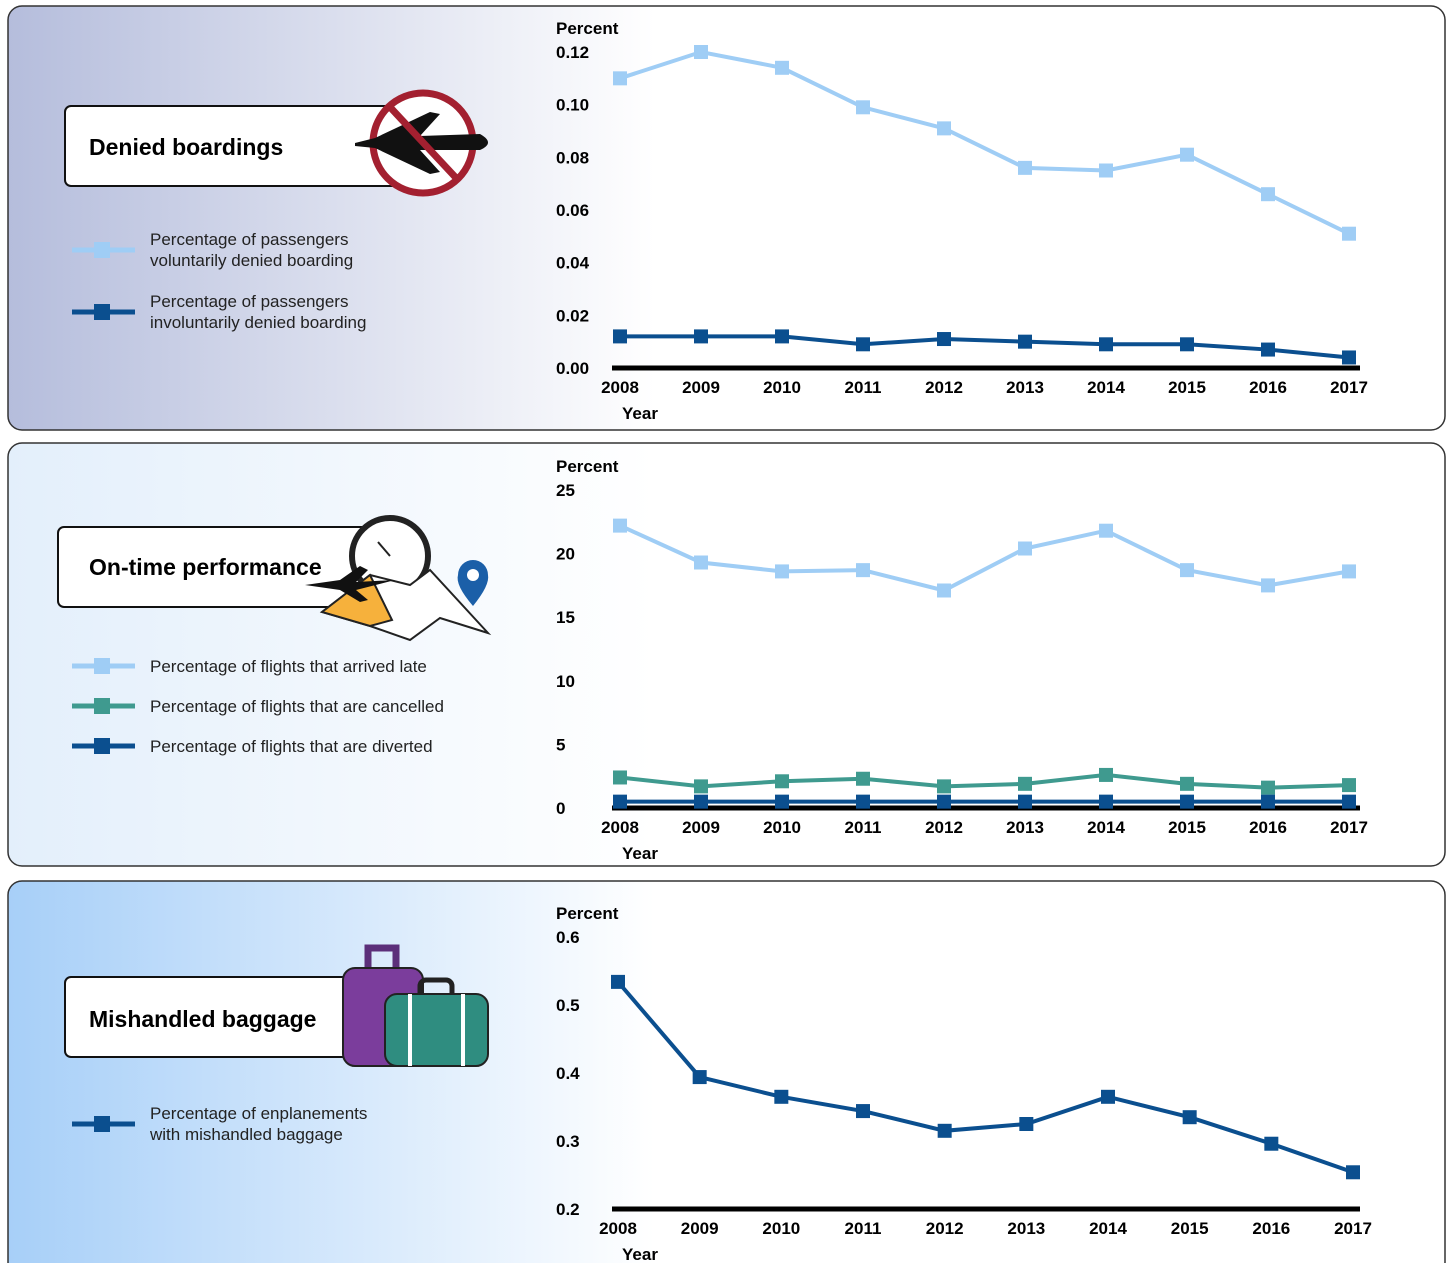  I want to click on y-tick-label: 0, so click(560, 808).